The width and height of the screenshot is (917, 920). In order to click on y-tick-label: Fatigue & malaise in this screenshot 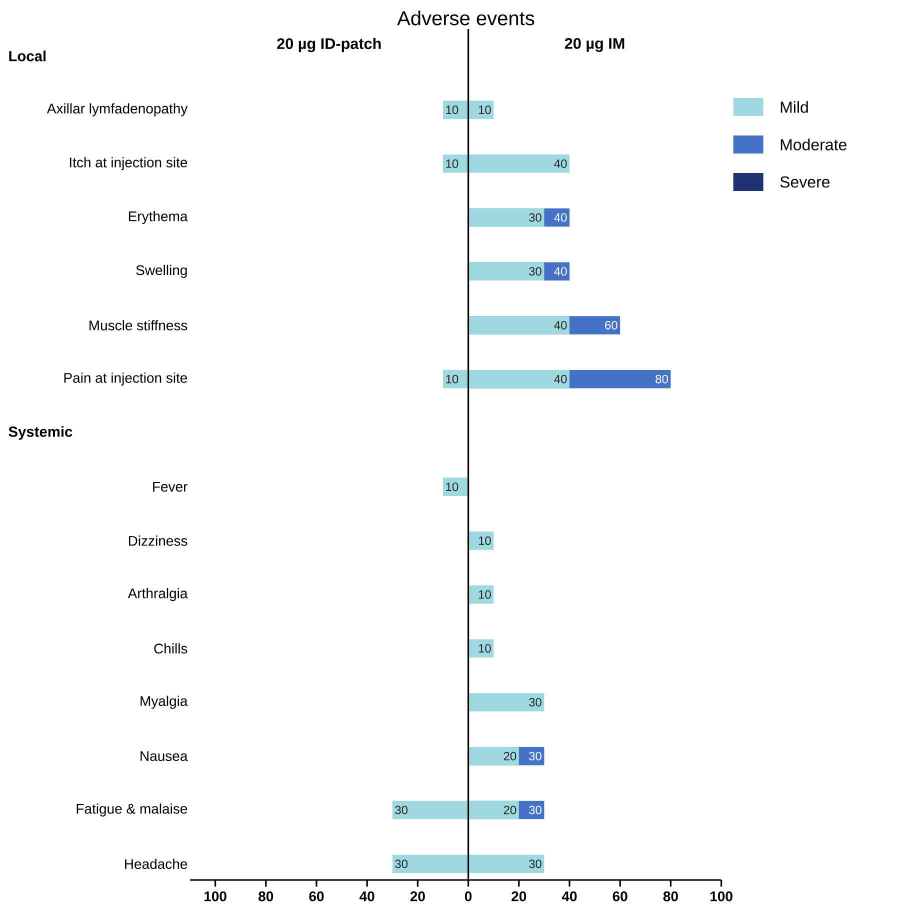, I will do `click(132, 810)`.